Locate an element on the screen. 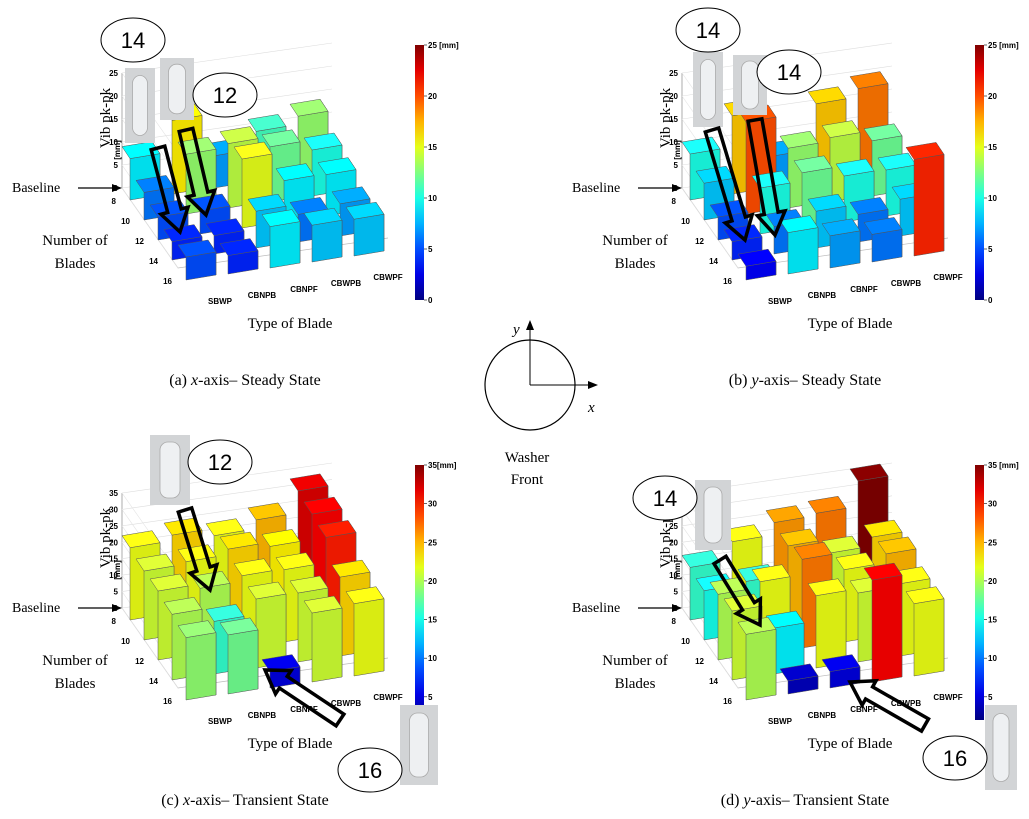  z-axis-label: Vib pk-pk is located at coordinates (666, 537).